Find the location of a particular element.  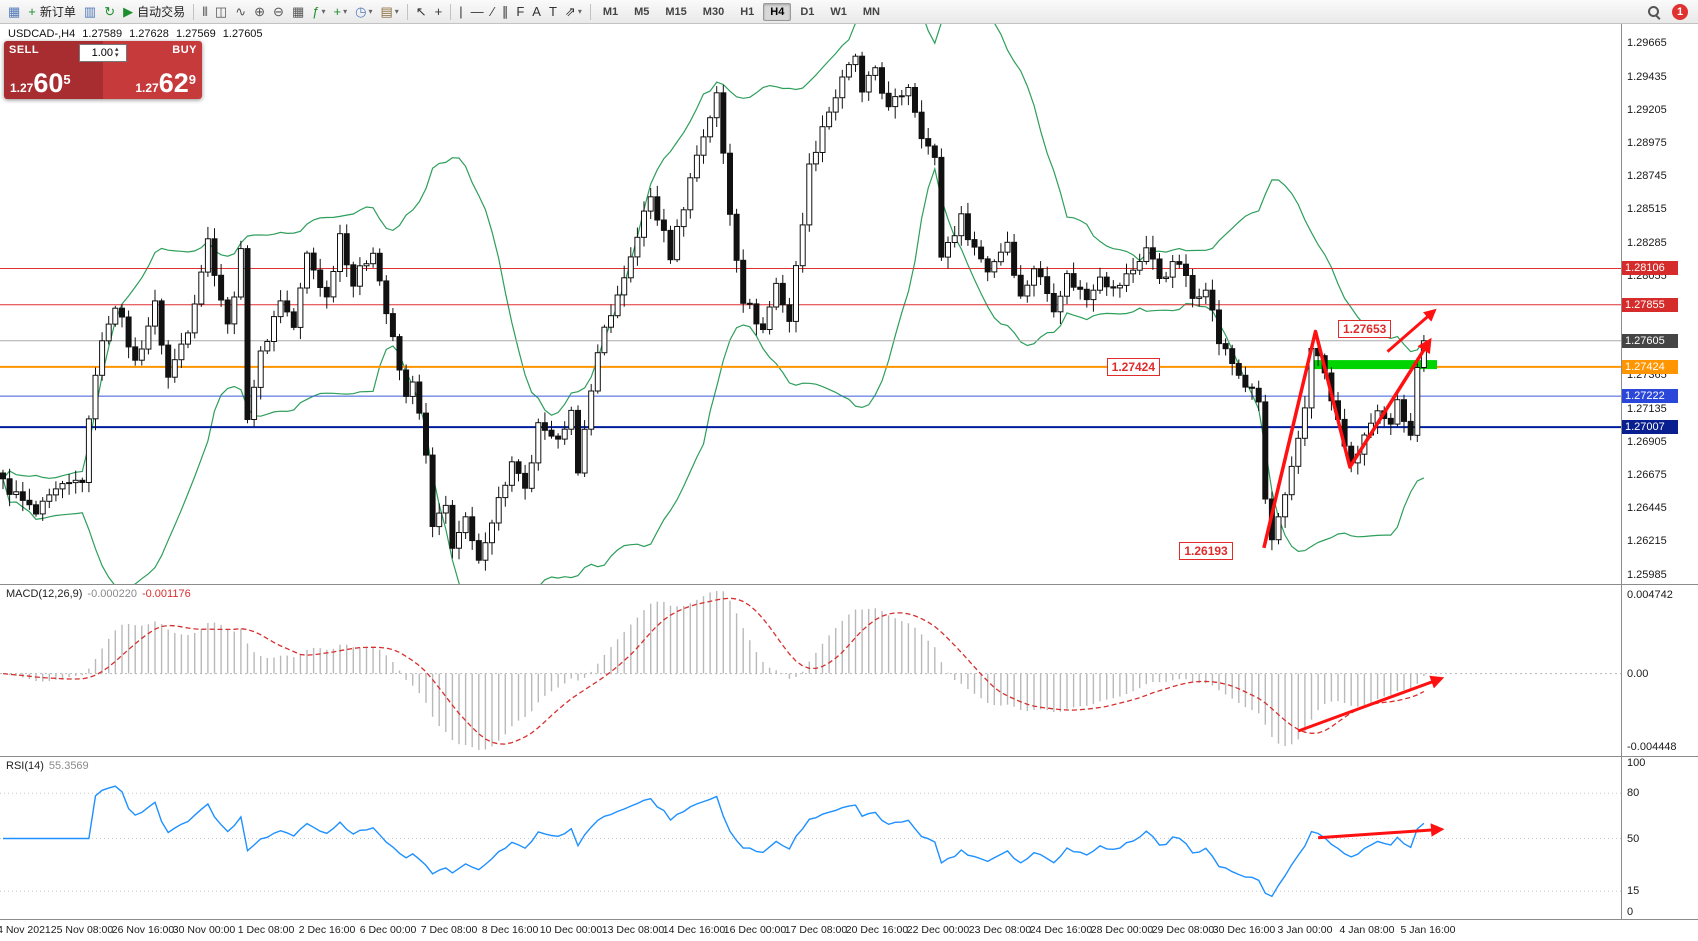

time-axis-label: 30 Nov 00:00 is located at coordinates (204, 930).